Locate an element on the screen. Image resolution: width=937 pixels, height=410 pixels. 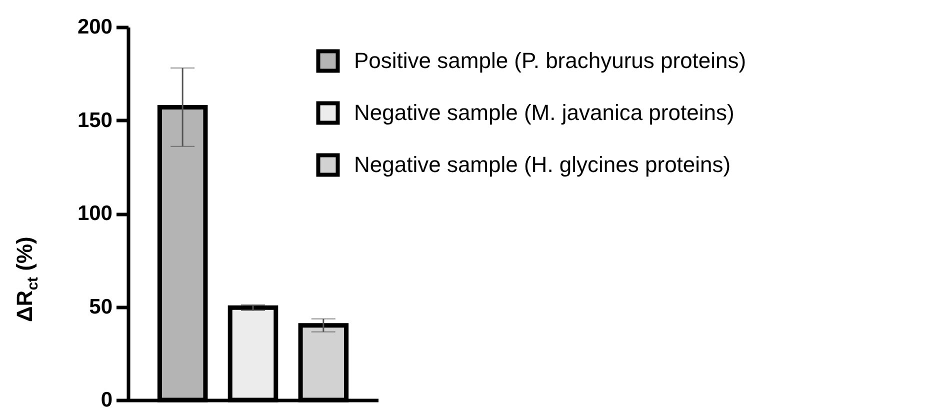
legend-label: Negative sample (M. javanica proteins) is located at coordinates (544, 112).